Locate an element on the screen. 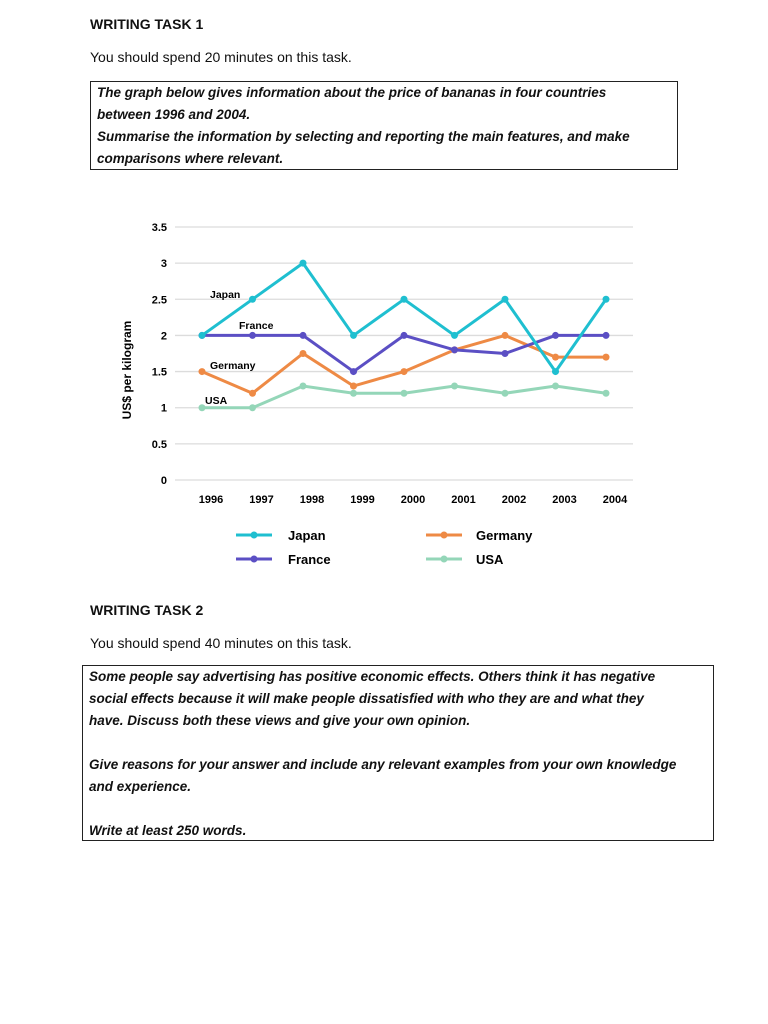  y-tick-label: 3 is located at coordinates (164, 264).